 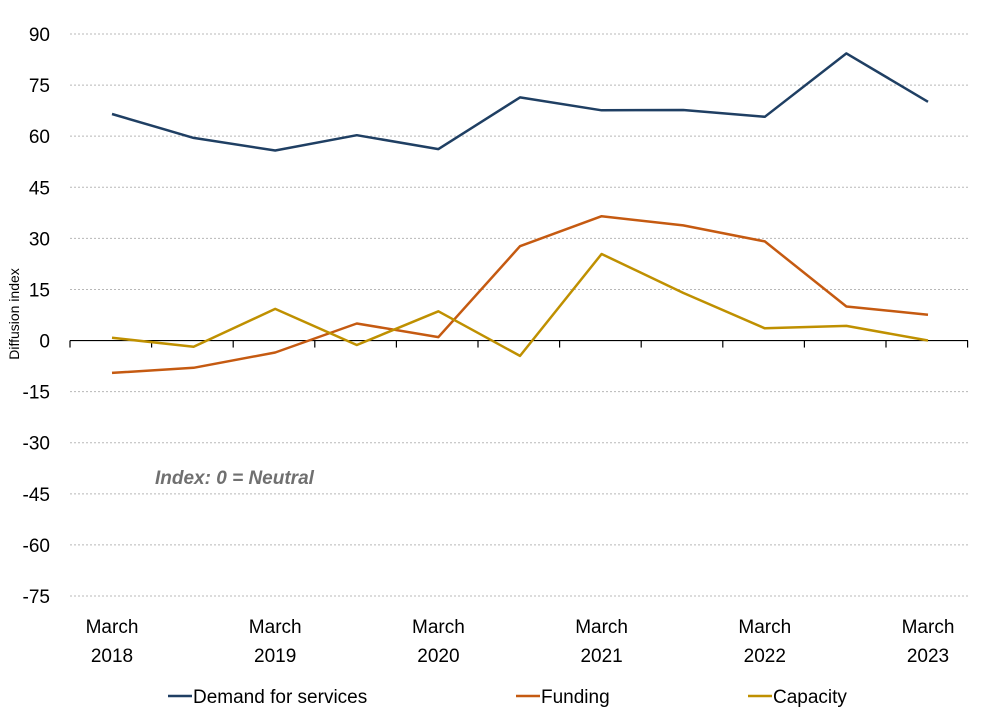 What do you see at coordinates (44, 342) in the screenshot?
I see `y-tick-label: 0` at bounding box center [44, 342].